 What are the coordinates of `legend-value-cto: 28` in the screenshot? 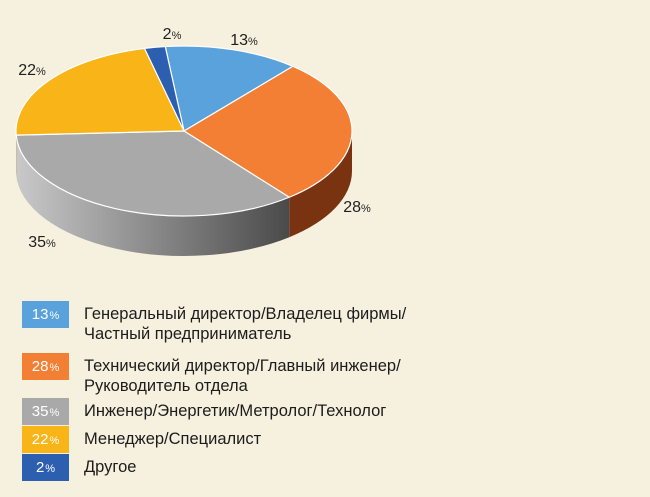 It's located at (40, 366).